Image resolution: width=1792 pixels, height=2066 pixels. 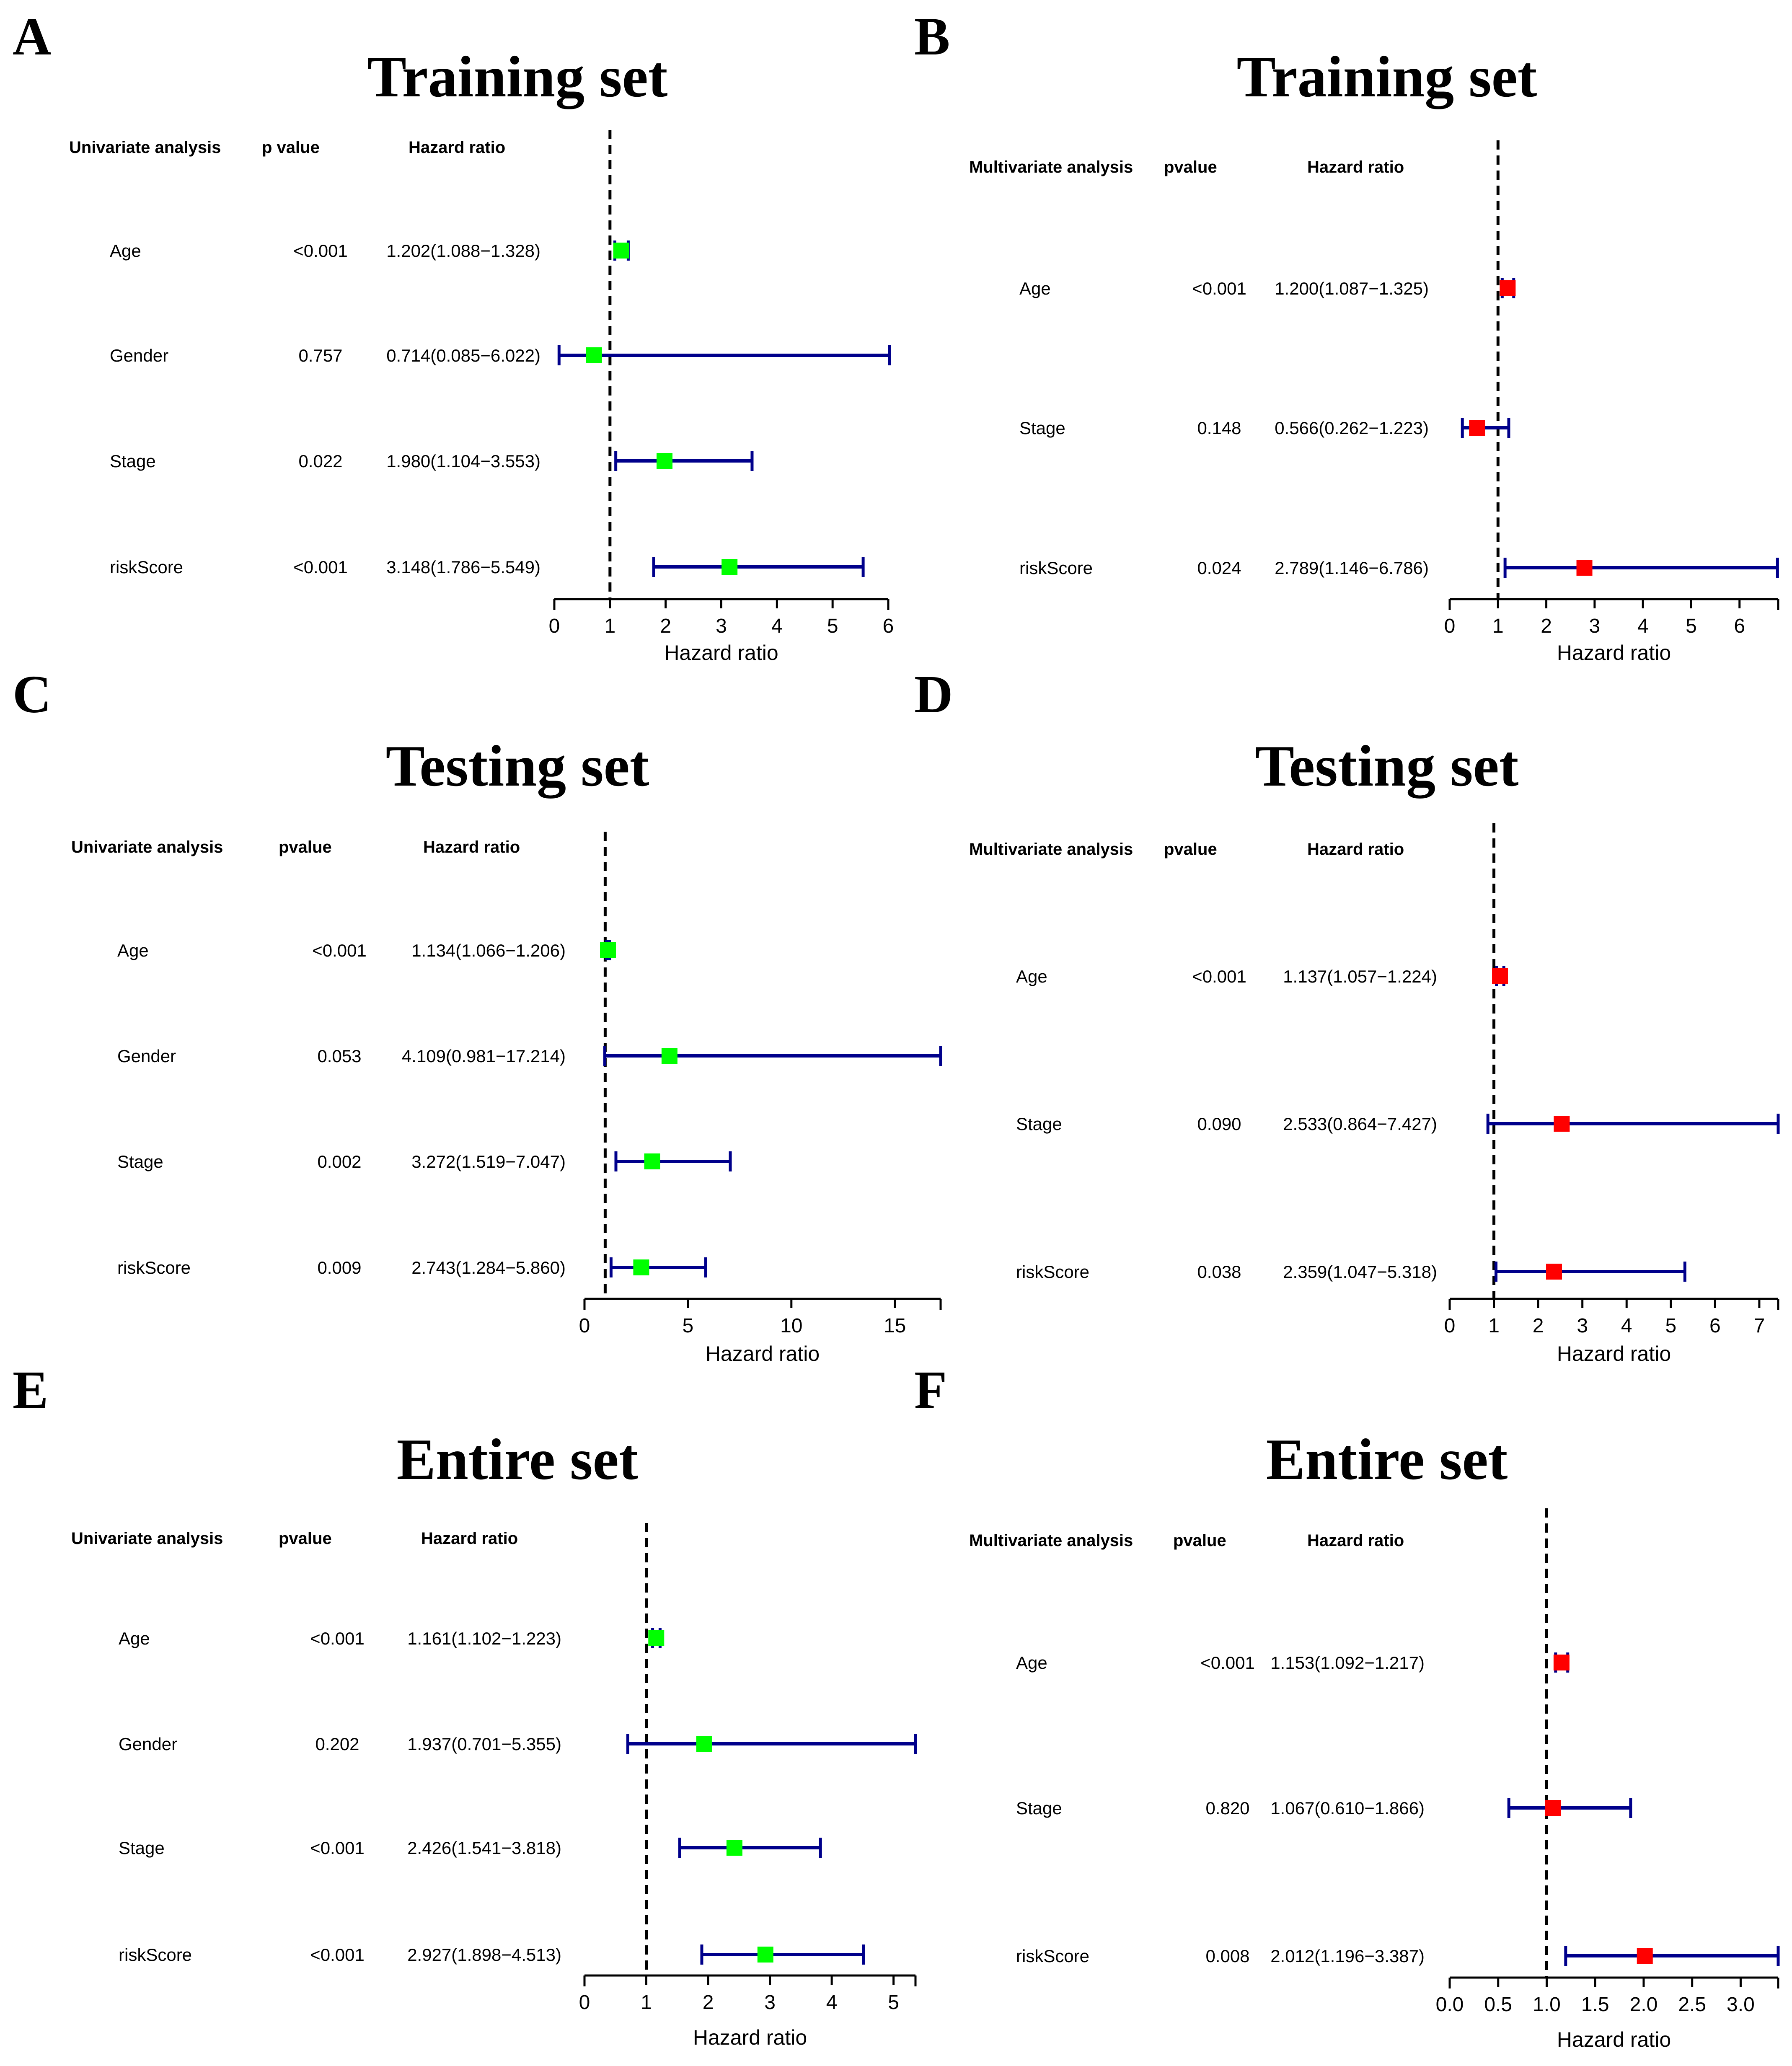 I want to click on hazard-ratio-label: 0.714(0.085−6.022), so click(x=463, y=355).